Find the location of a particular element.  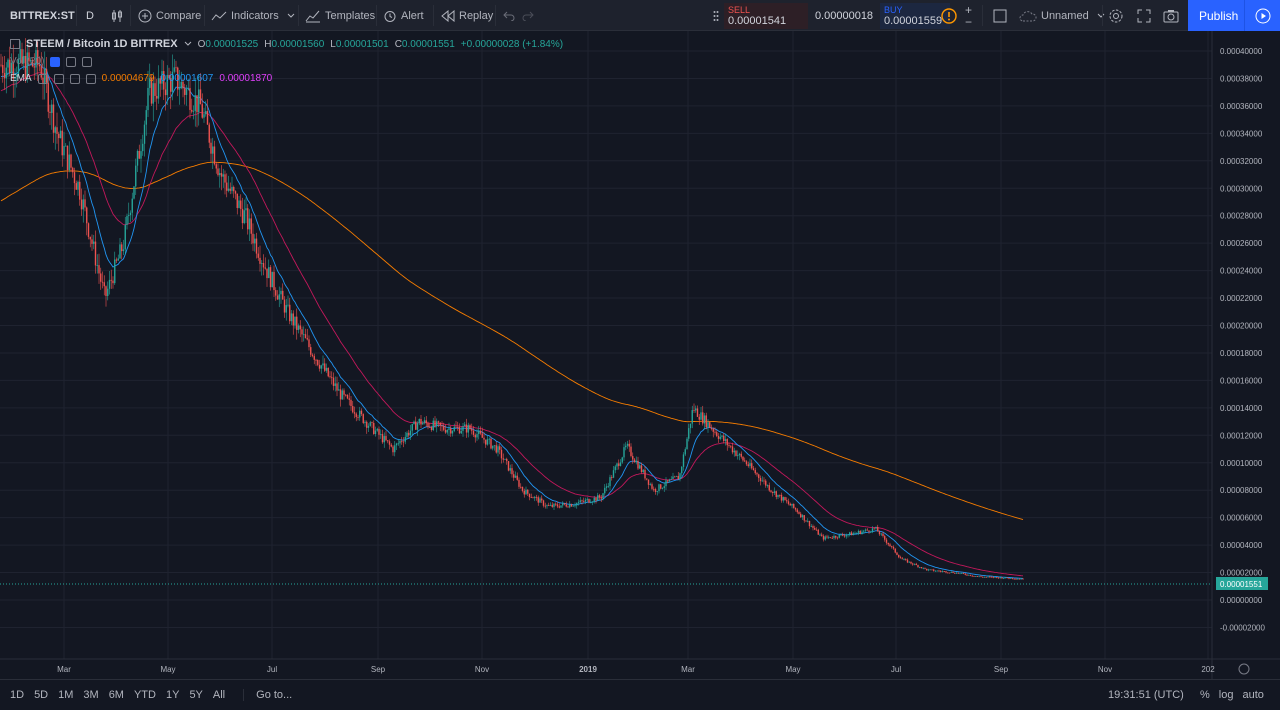

ema-short-value: 0.00001870 is located at coordinates (246, 78).